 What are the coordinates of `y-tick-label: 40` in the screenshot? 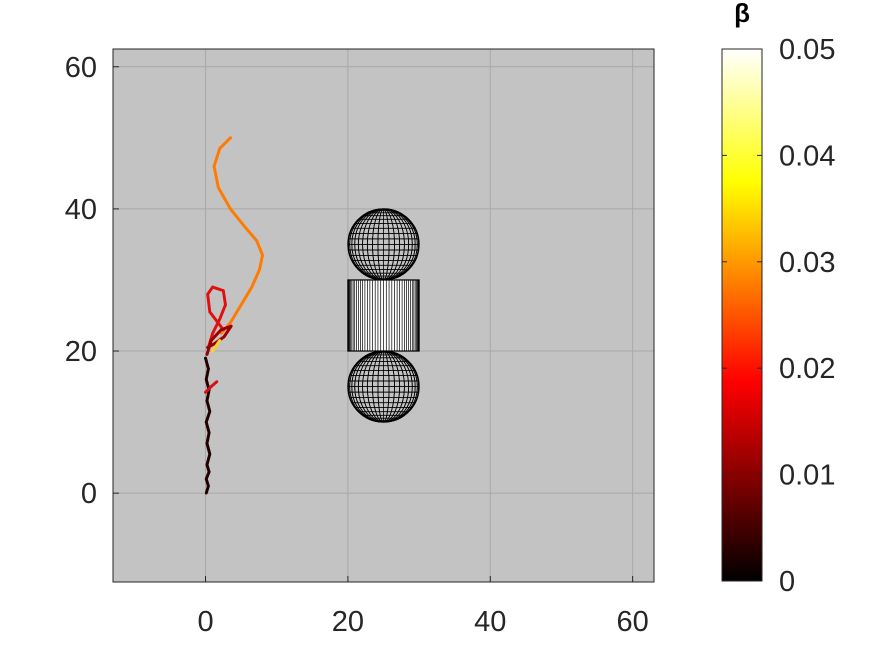 It's located at (81, 210).